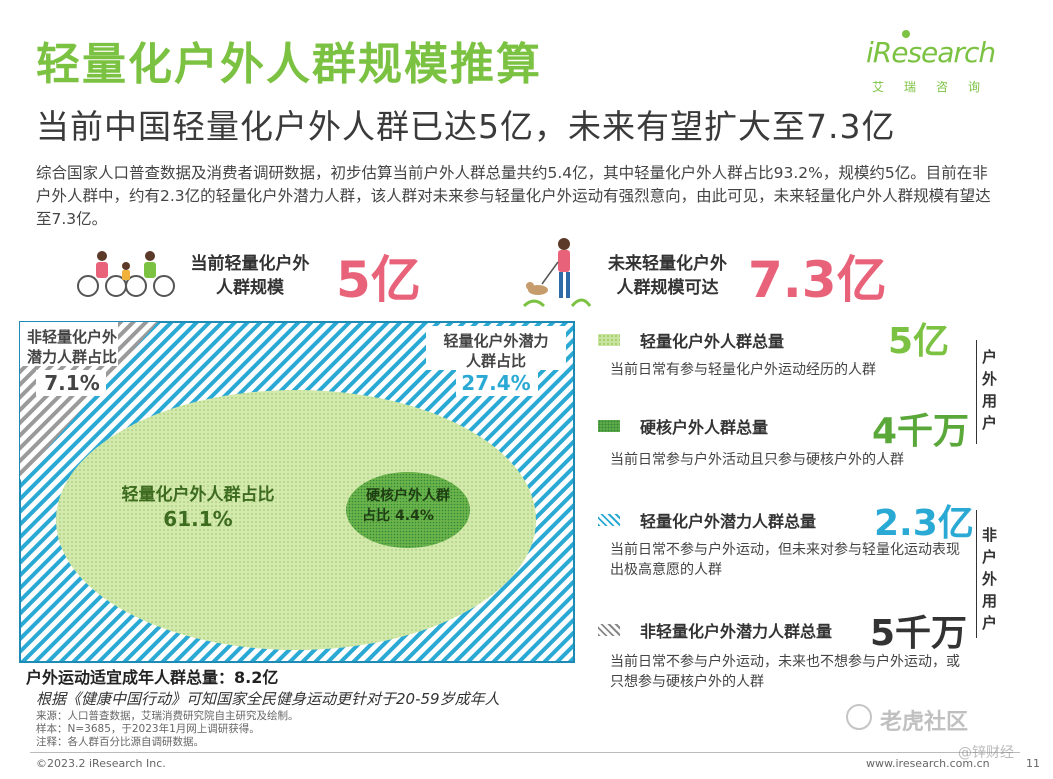 This screenshot has width=1053, height=779. Describe the element at coordinates (609, 426) in the screenshot. I see `hardcore-swatch` at that location.